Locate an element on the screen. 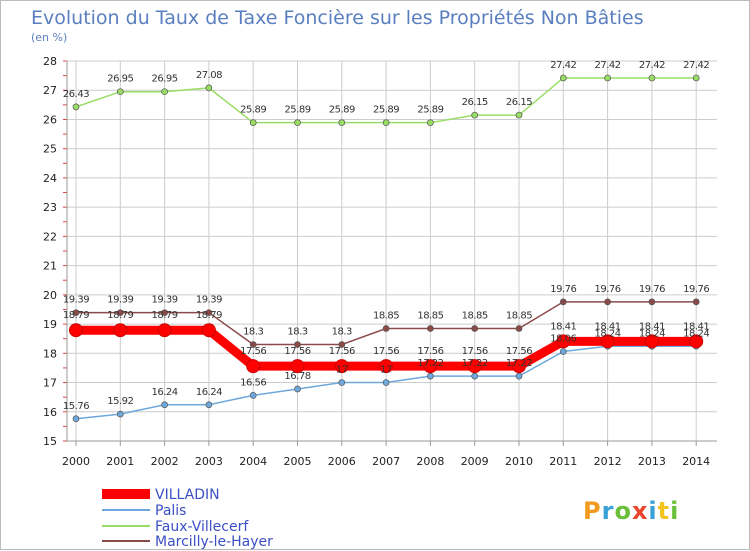 Image resolution: width=750 pixels, height=551 pixels. x-tick-label: 2010 is located at coordinates (519, 461).